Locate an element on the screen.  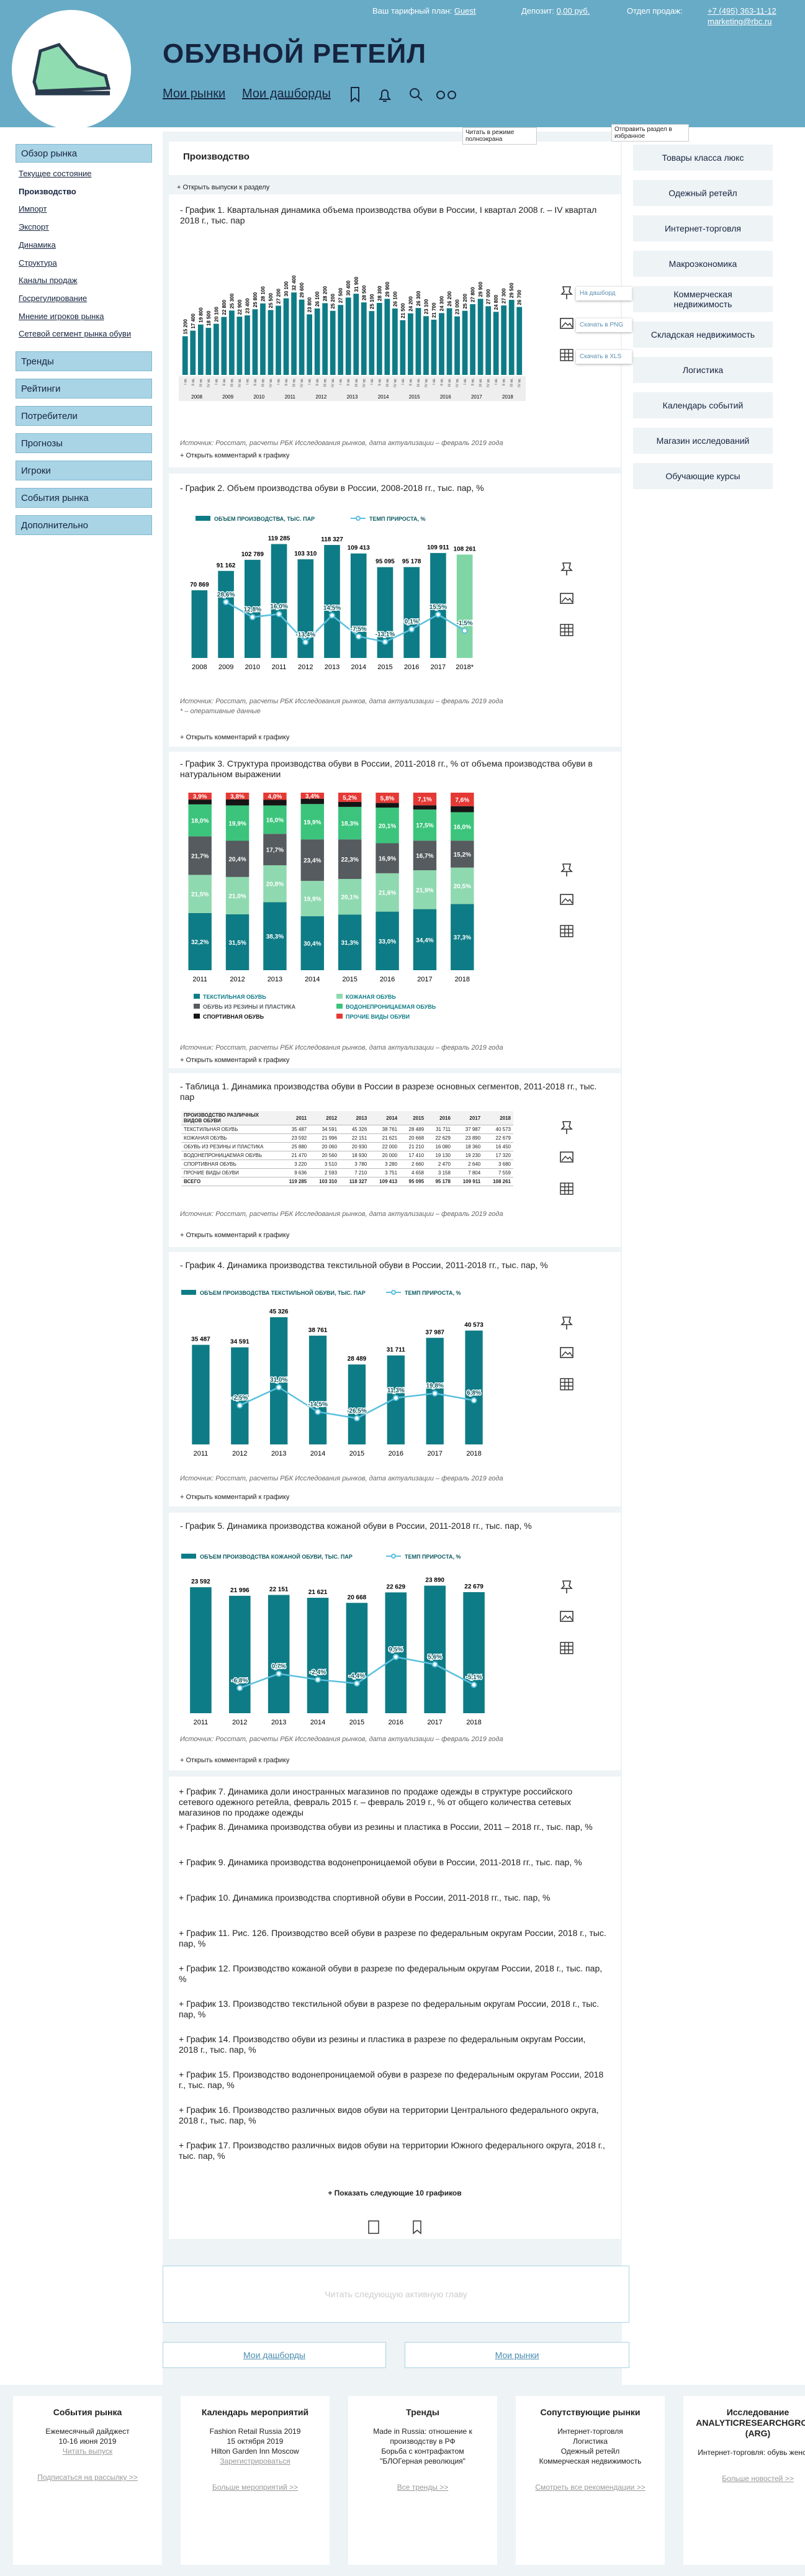
table-cell: 16 450 is located at coordinates (498, 1146).